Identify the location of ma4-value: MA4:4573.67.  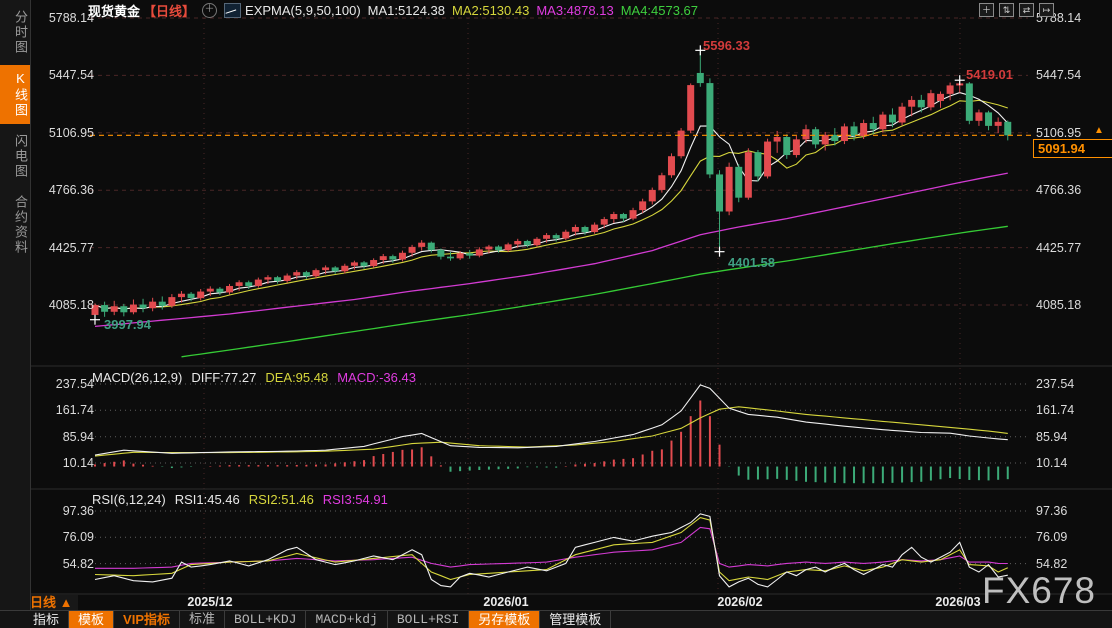
(659, 10).